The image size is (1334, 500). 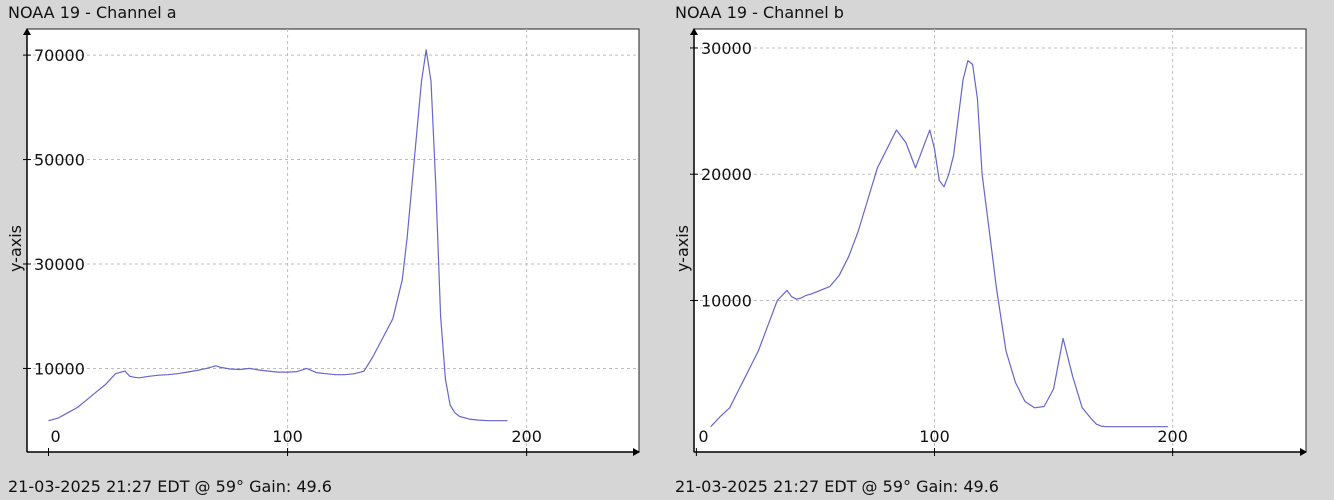 What do you see at coordinates (726, 174) in the screenshot?
I see `y-tick-label: 20000` at bounding box center [726, 174].